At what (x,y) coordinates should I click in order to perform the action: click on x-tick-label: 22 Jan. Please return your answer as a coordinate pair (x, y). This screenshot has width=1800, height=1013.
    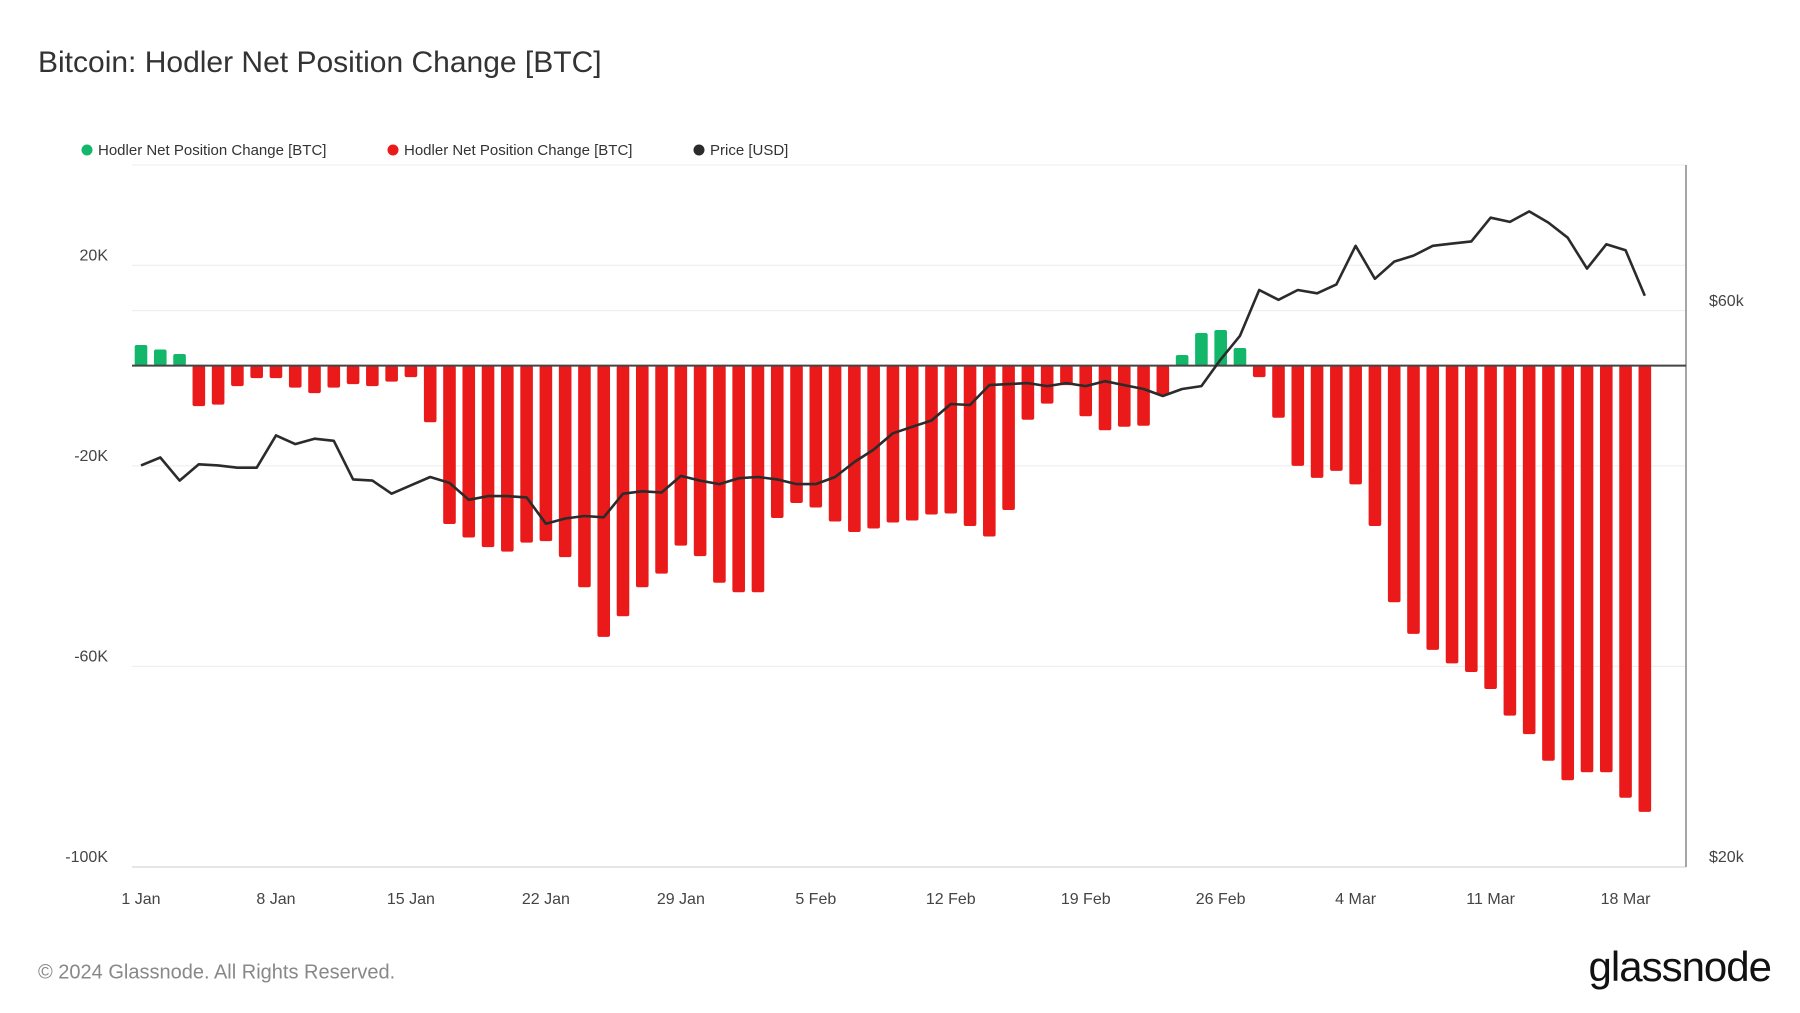
    Looking at the image, I should click on (546, 899).